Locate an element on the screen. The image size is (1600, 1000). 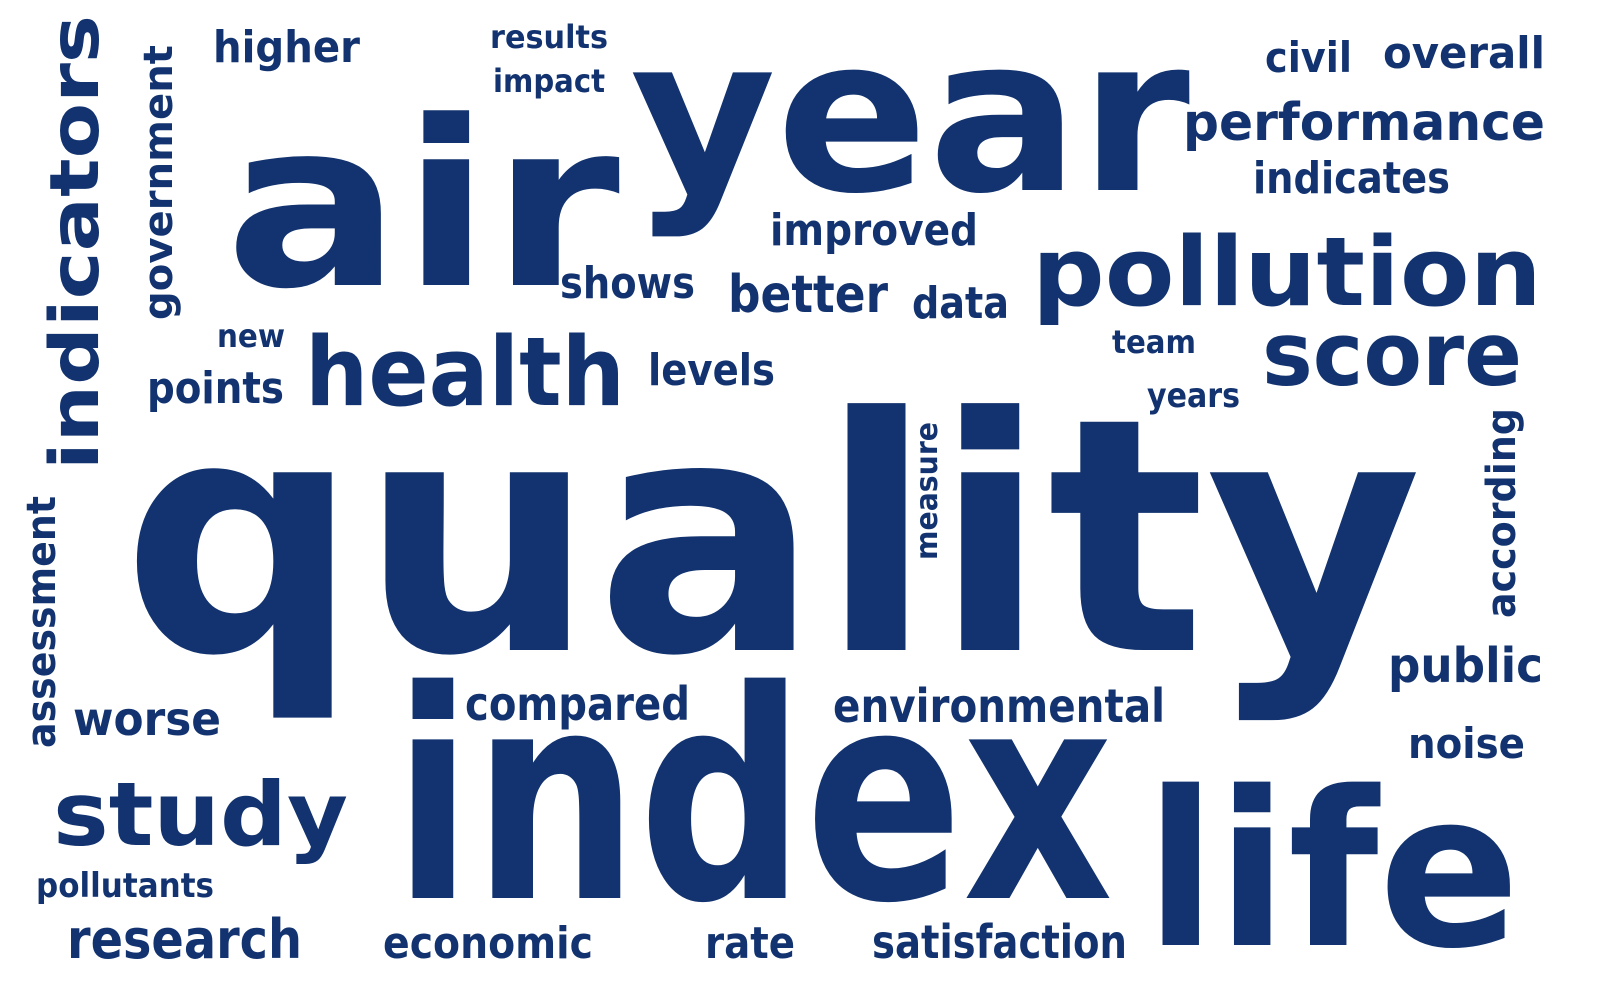
word-overall: overall is located at coordinates (1464, 53).